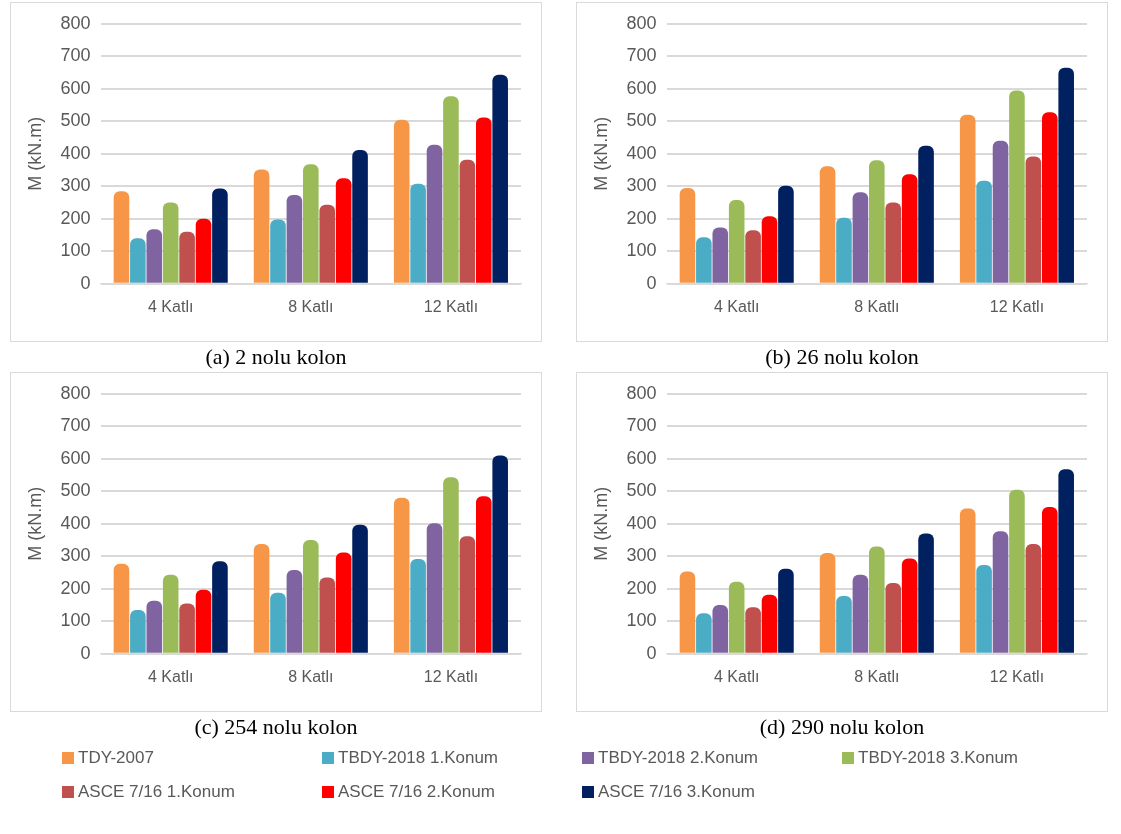  What do you see at coordinates (276, 357) in the screenshot?
I see `text: (a) 2 nolu kolon` at bounding box center [276, 357].